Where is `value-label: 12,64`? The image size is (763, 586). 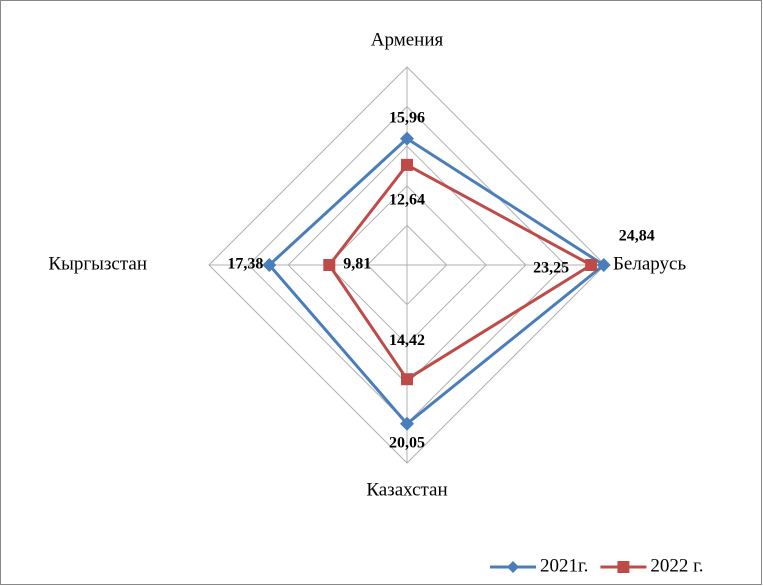 value-label: 12,64 is located at coordinates (407, 200).